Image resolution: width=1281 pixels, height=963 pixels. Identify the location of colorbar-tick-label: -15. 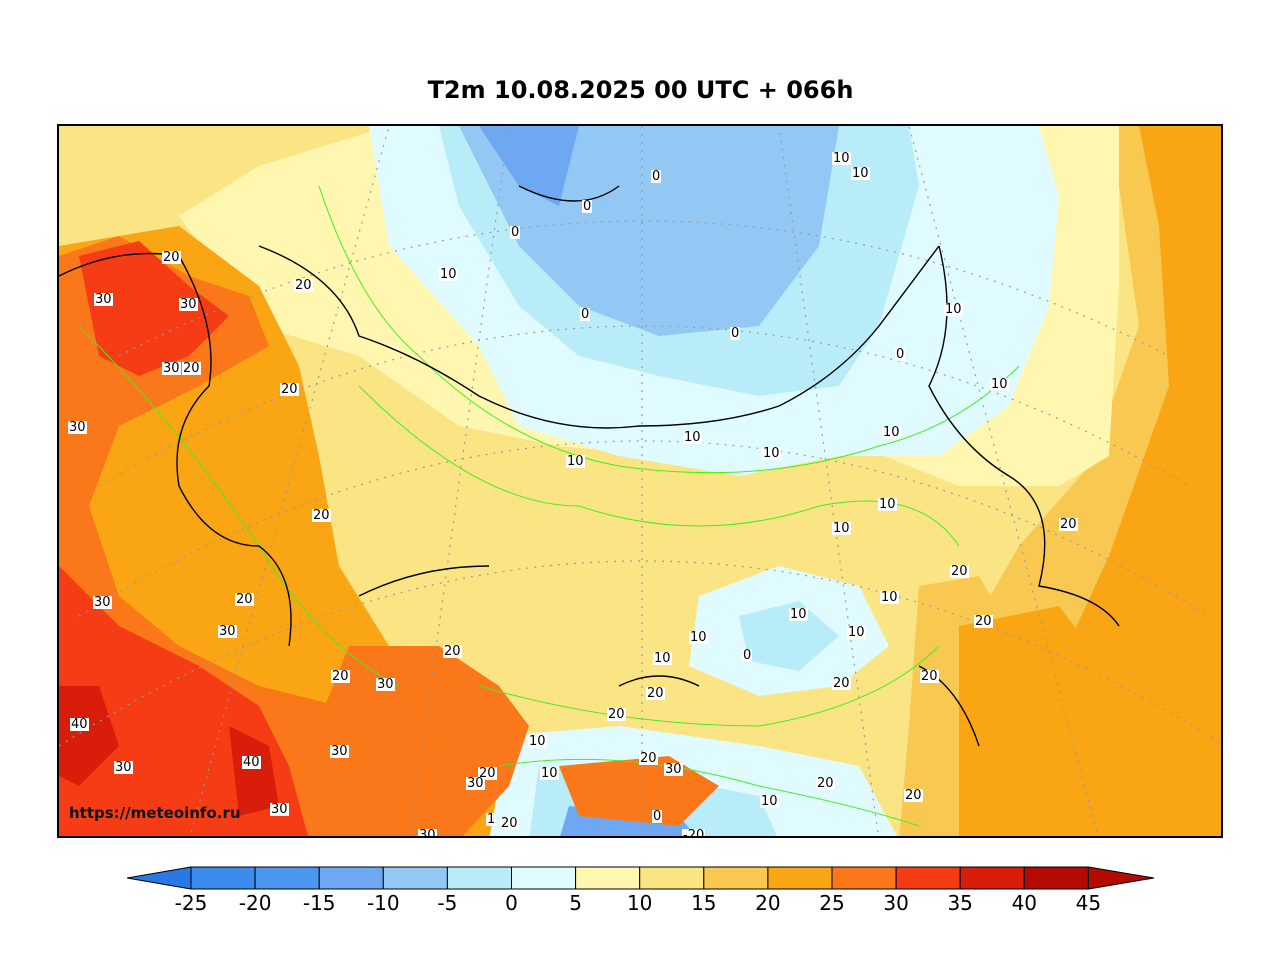
(319, 903).